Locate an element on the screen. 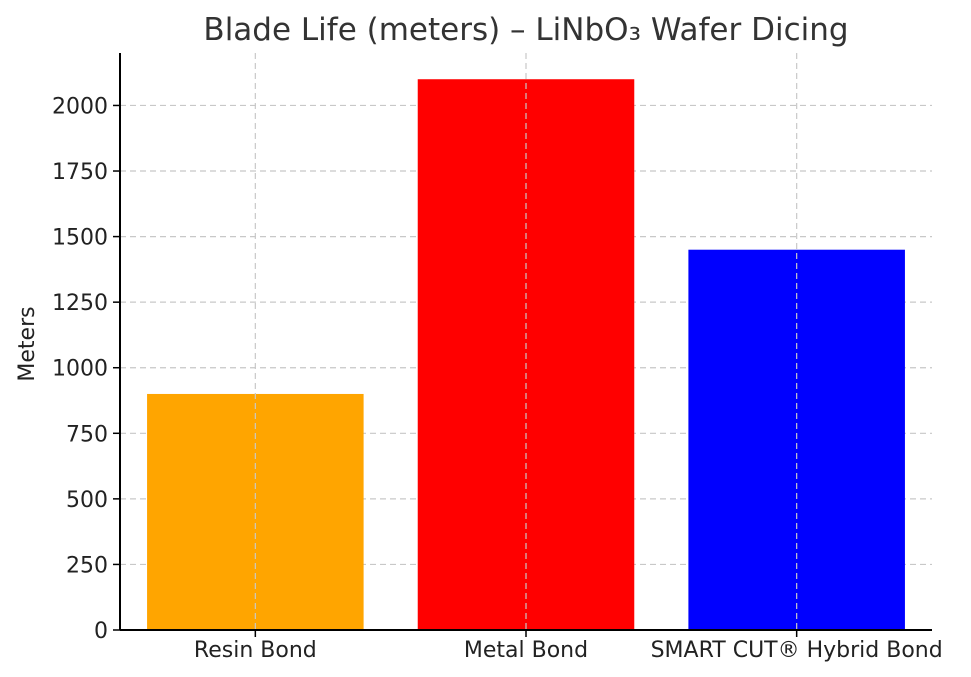 This screenshot has width=971, height=677. y-tick-label: 750 is located at coordinates (87, 434).